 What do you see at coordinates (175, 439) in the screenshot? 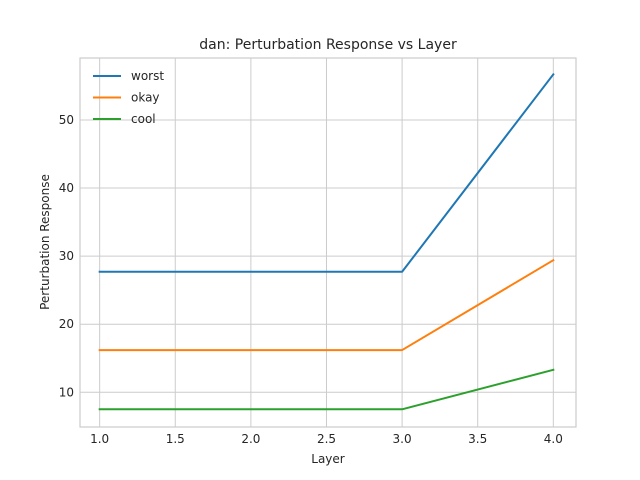
I see `x-tick-label: 1.5` at bounding box center [175, 439].